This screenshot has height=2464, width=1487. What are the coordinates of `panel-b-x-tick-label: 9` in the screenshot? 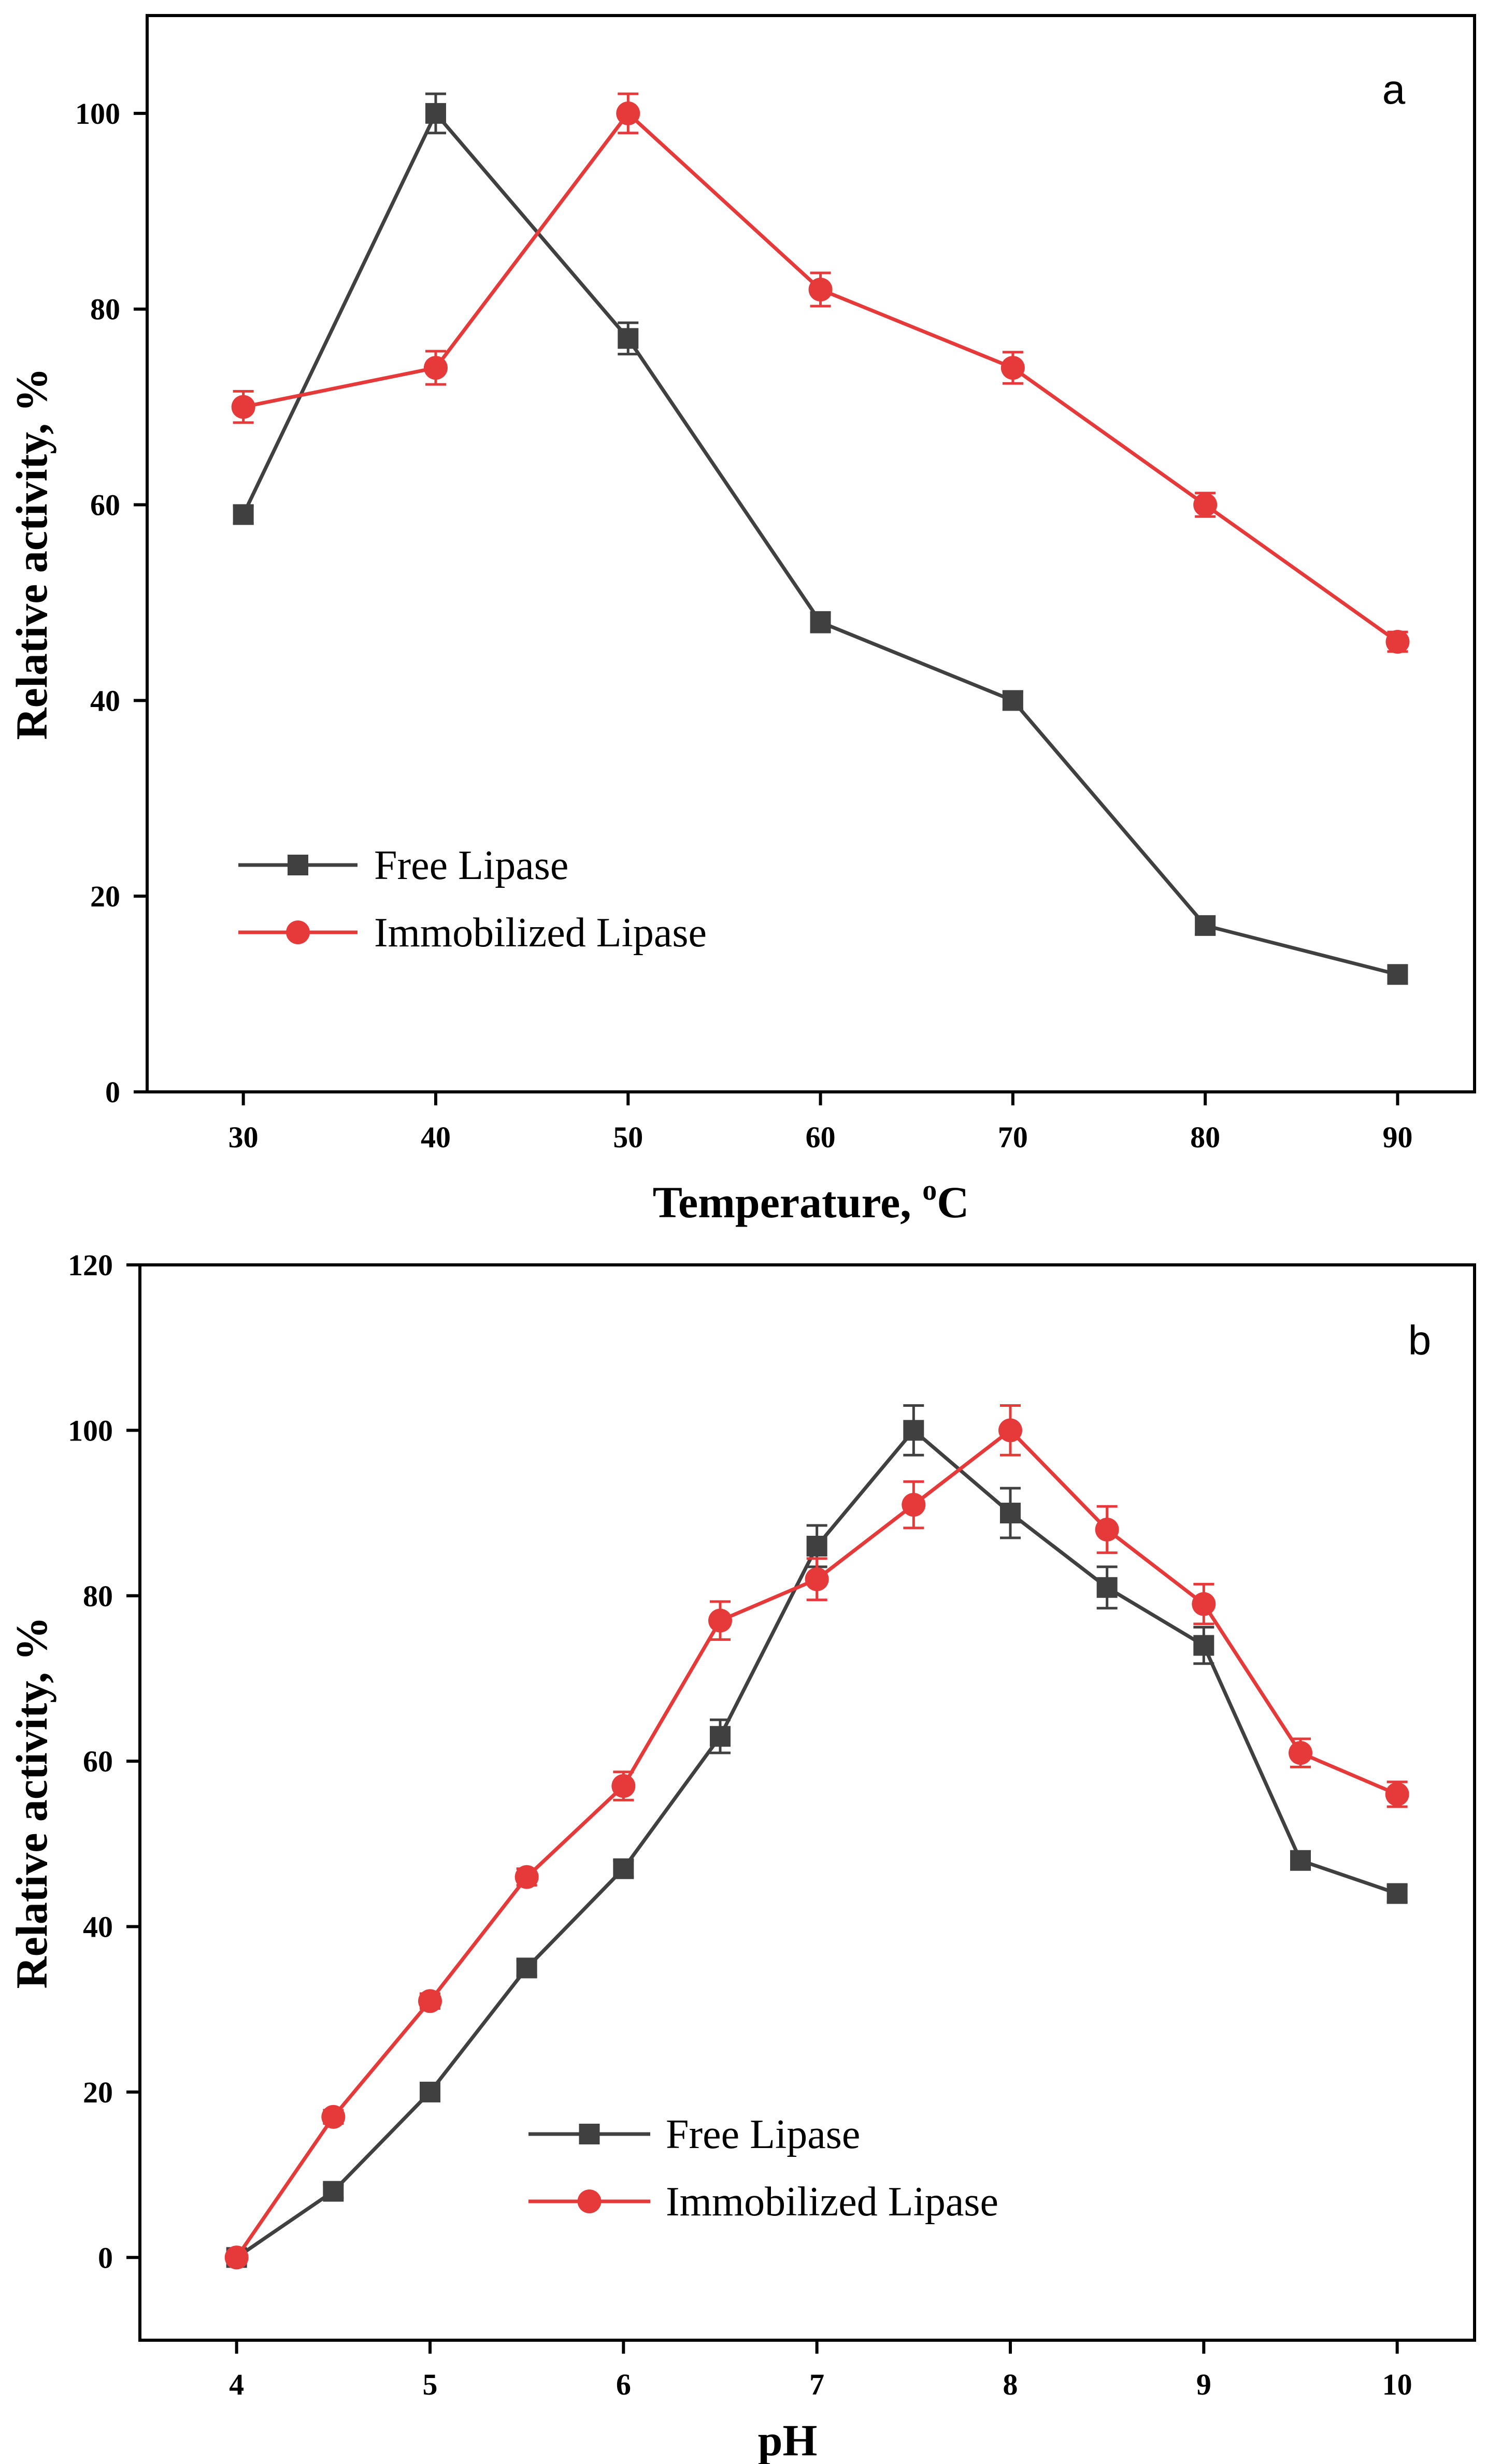 It's located at (1203, 2385).